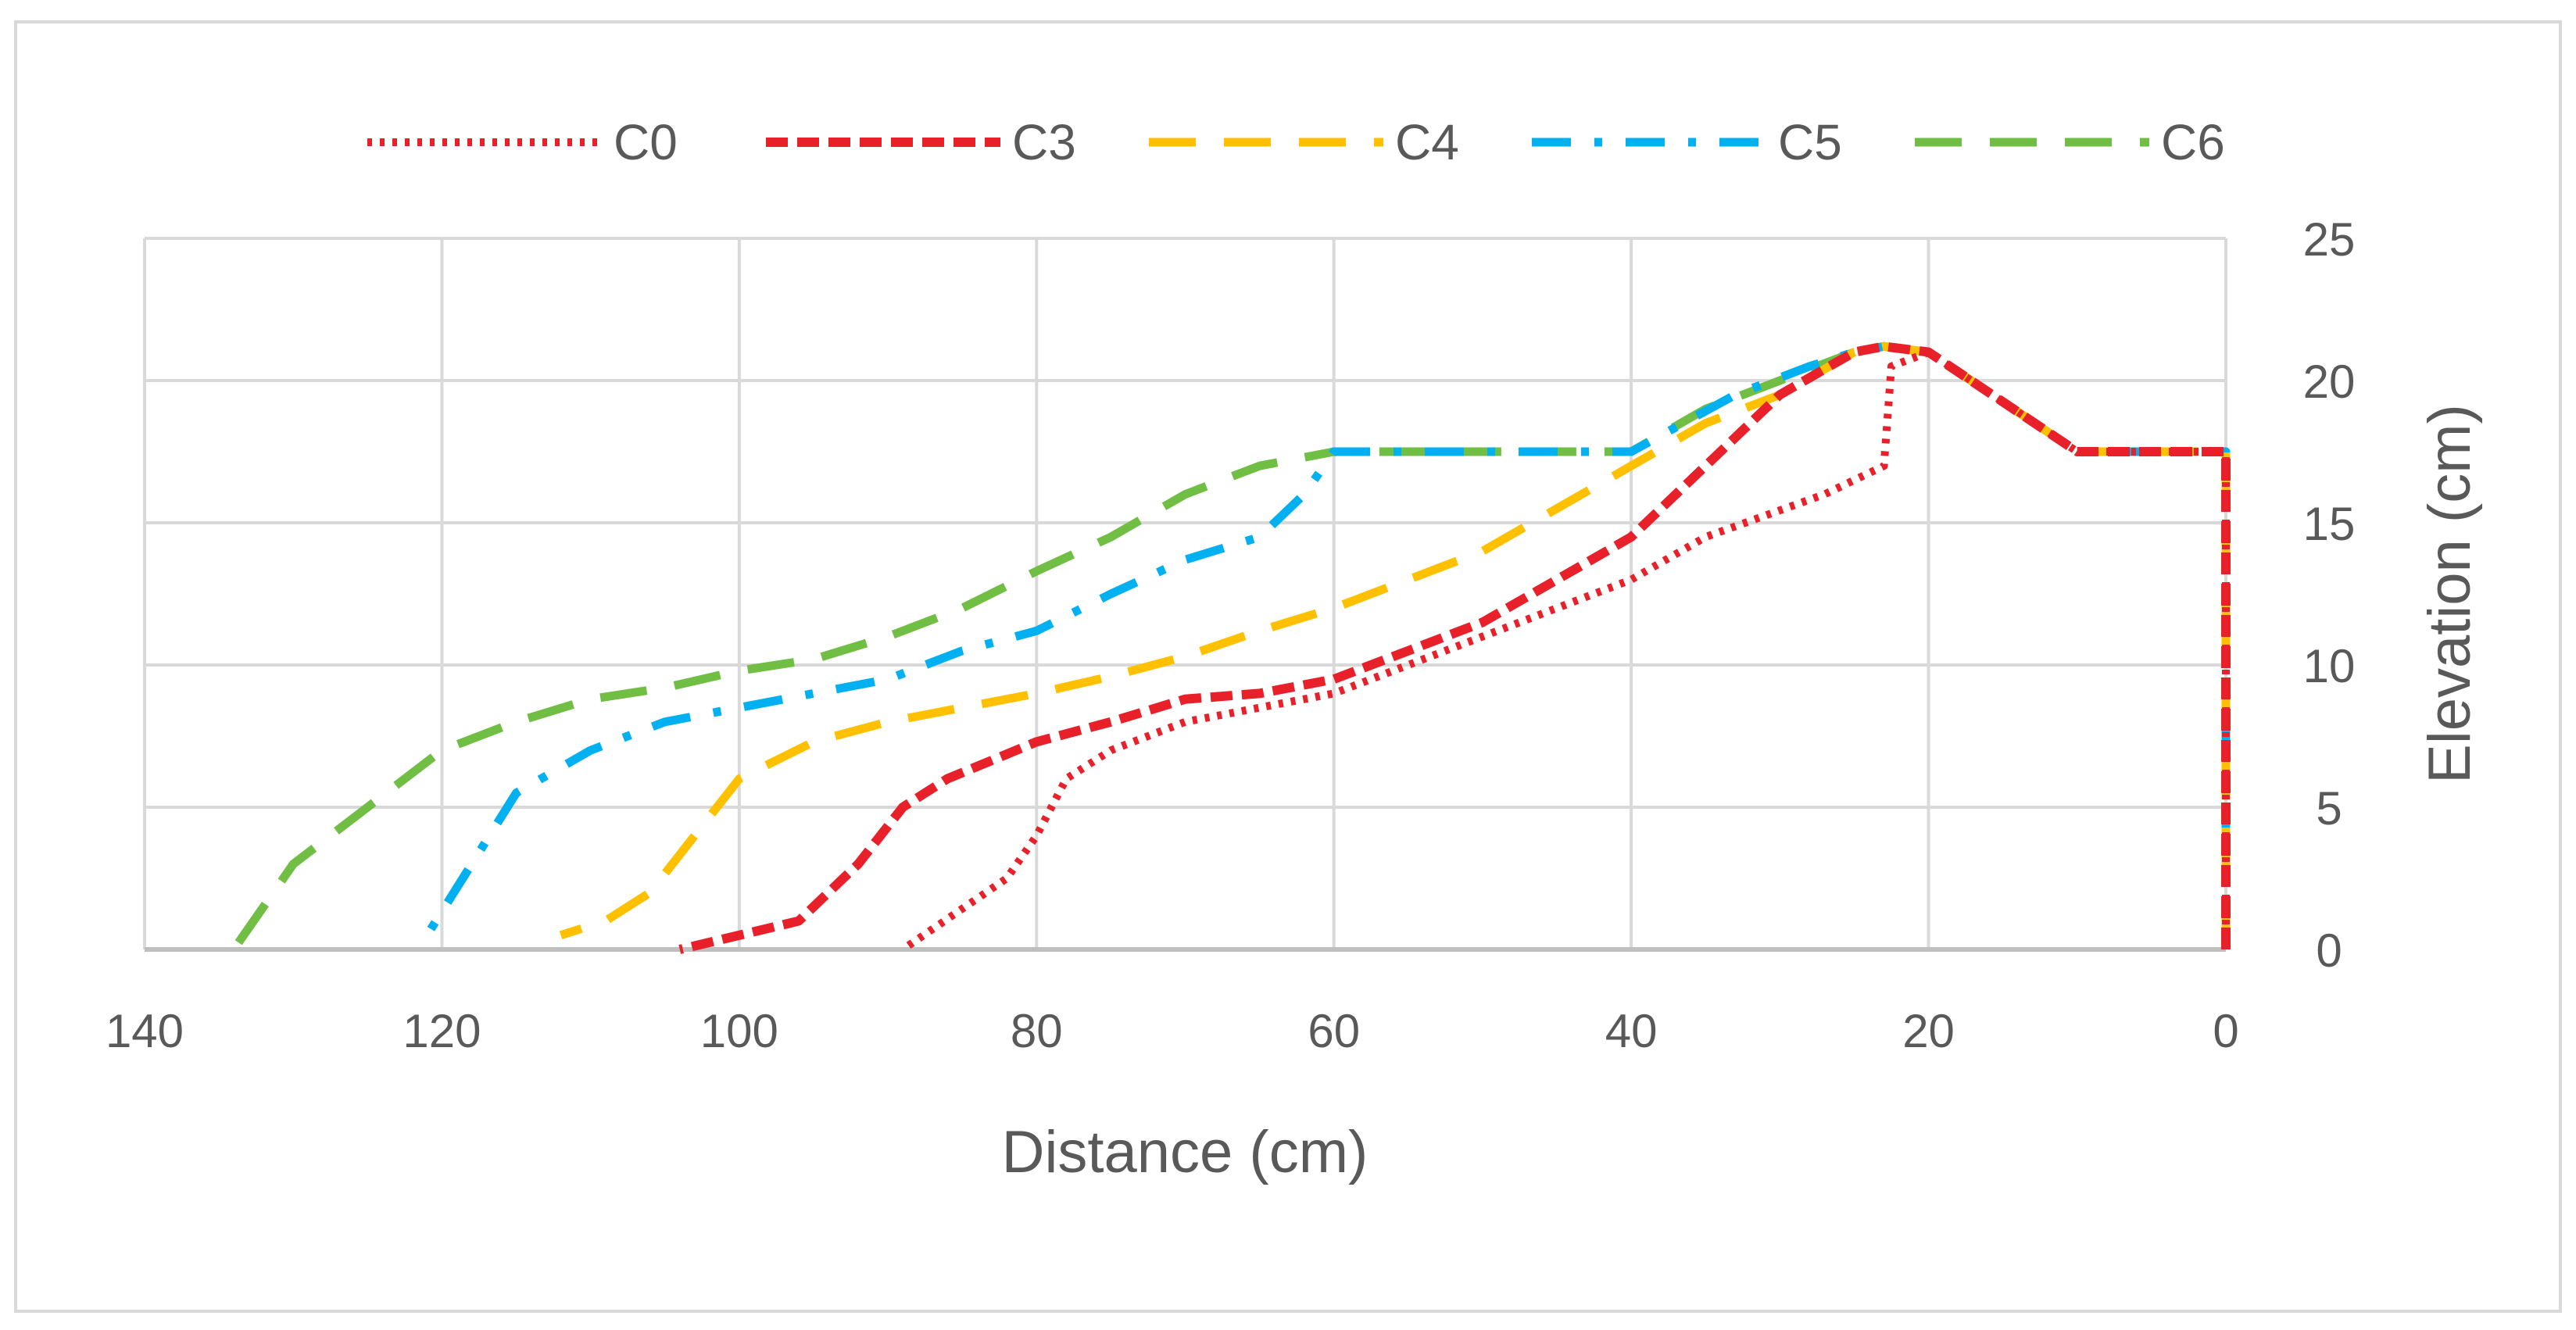 The height and width of the screenshot is (1330, 2576). Describe the element at coordinates (441, 1031) in the screenshot. I see `x-tick-label: 120` at that location.